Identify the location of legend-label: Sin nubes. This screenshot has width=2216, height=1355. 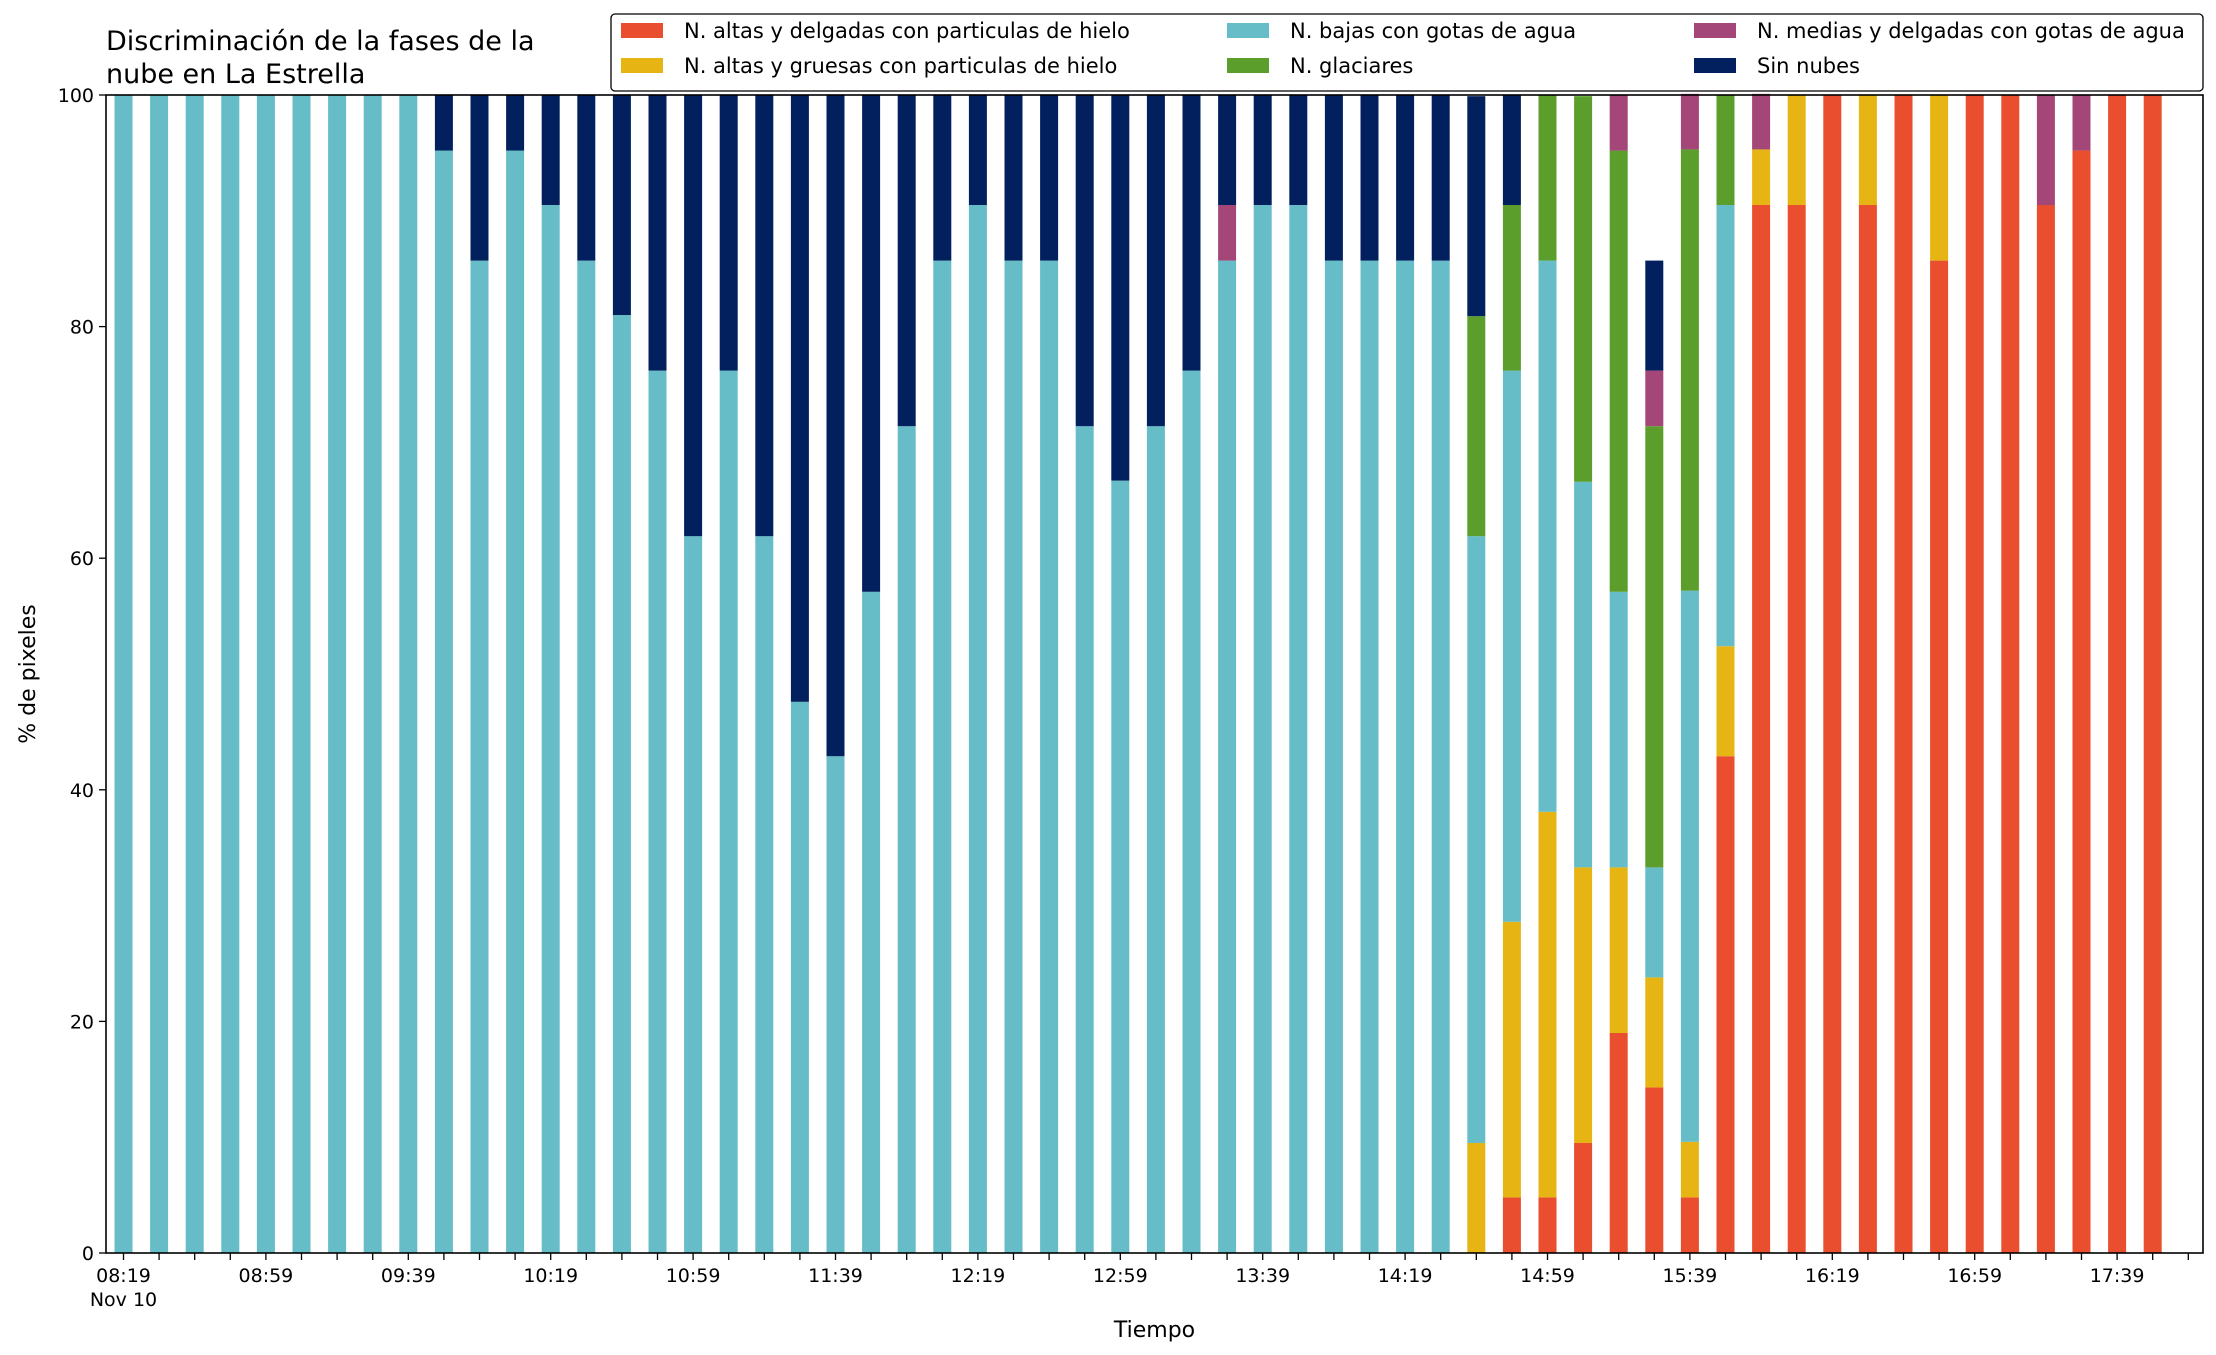
(1808, 66).